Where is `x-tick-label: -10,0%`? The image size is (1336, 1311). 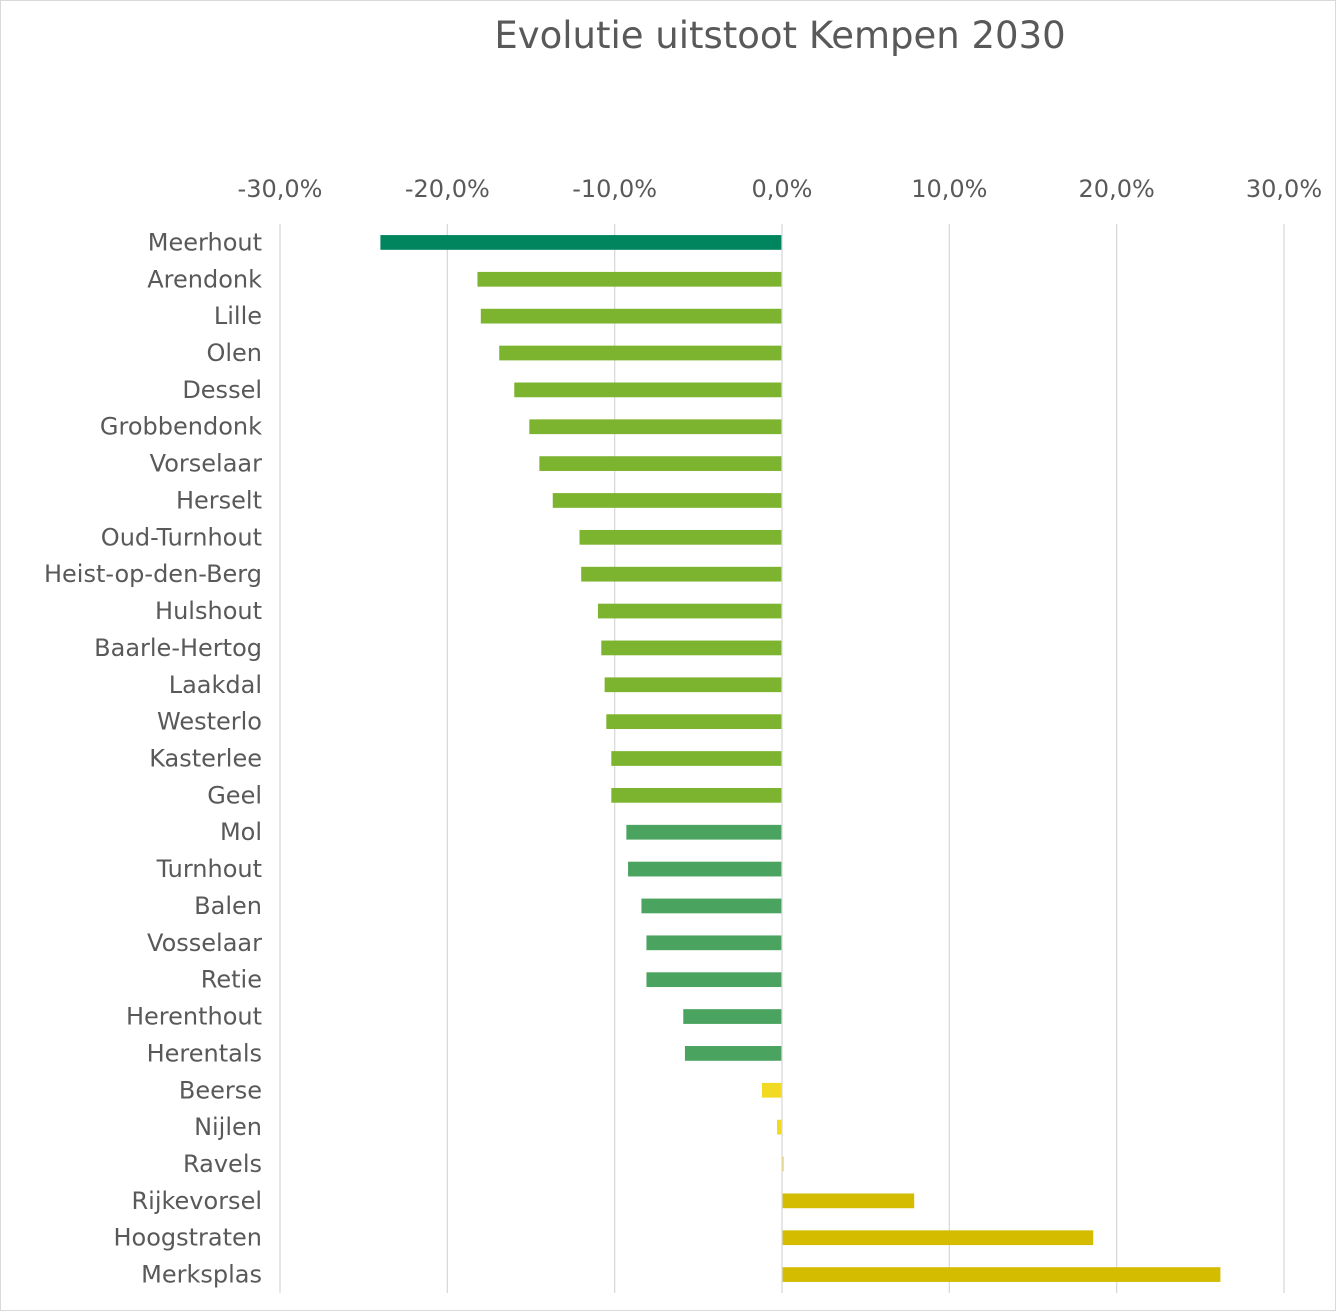 x-tick-label: -10,0% is located at coordinates (614, 189).